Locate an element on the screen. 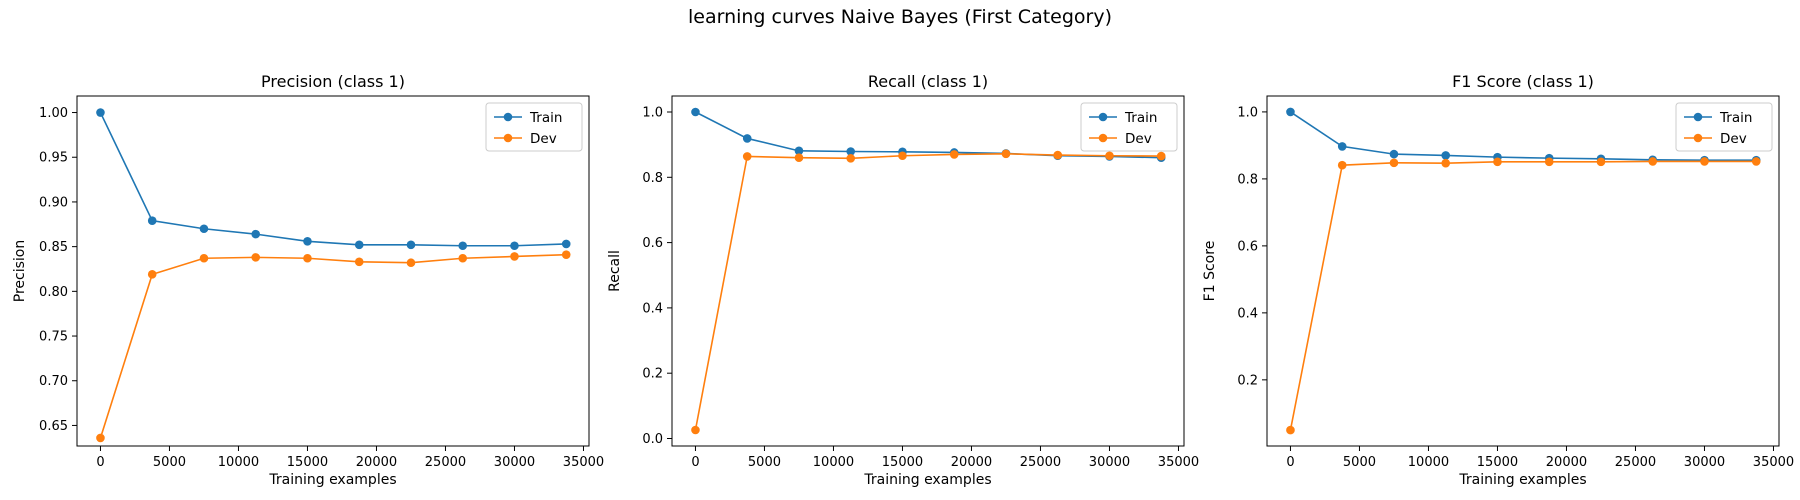 This screenshot has width=1800, height=500. precision-y-tick-label: 0.70 is located at coordinates (53, 381).